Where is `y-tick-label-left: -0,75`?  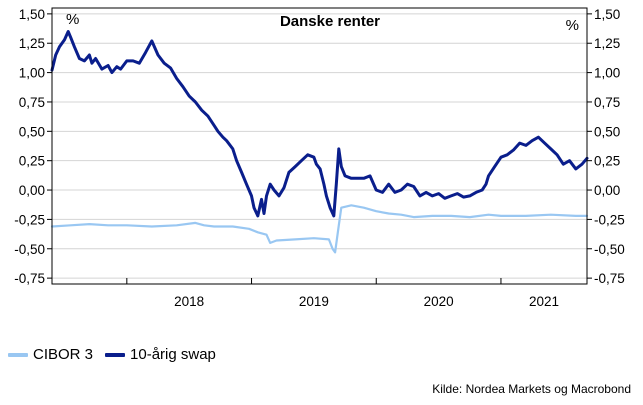
y-tick-label-left: -0,75 is located at coordinates (29, 278).